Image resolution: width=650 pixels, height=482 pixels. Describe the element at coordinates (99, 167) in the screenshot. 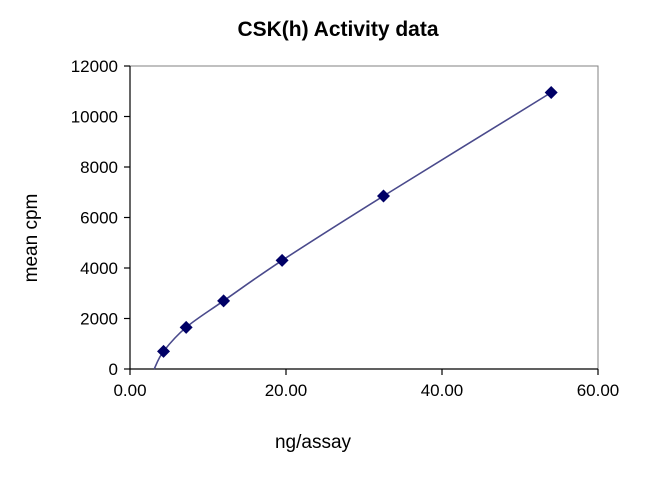

I see `y-tick-label: 8000` at that location.